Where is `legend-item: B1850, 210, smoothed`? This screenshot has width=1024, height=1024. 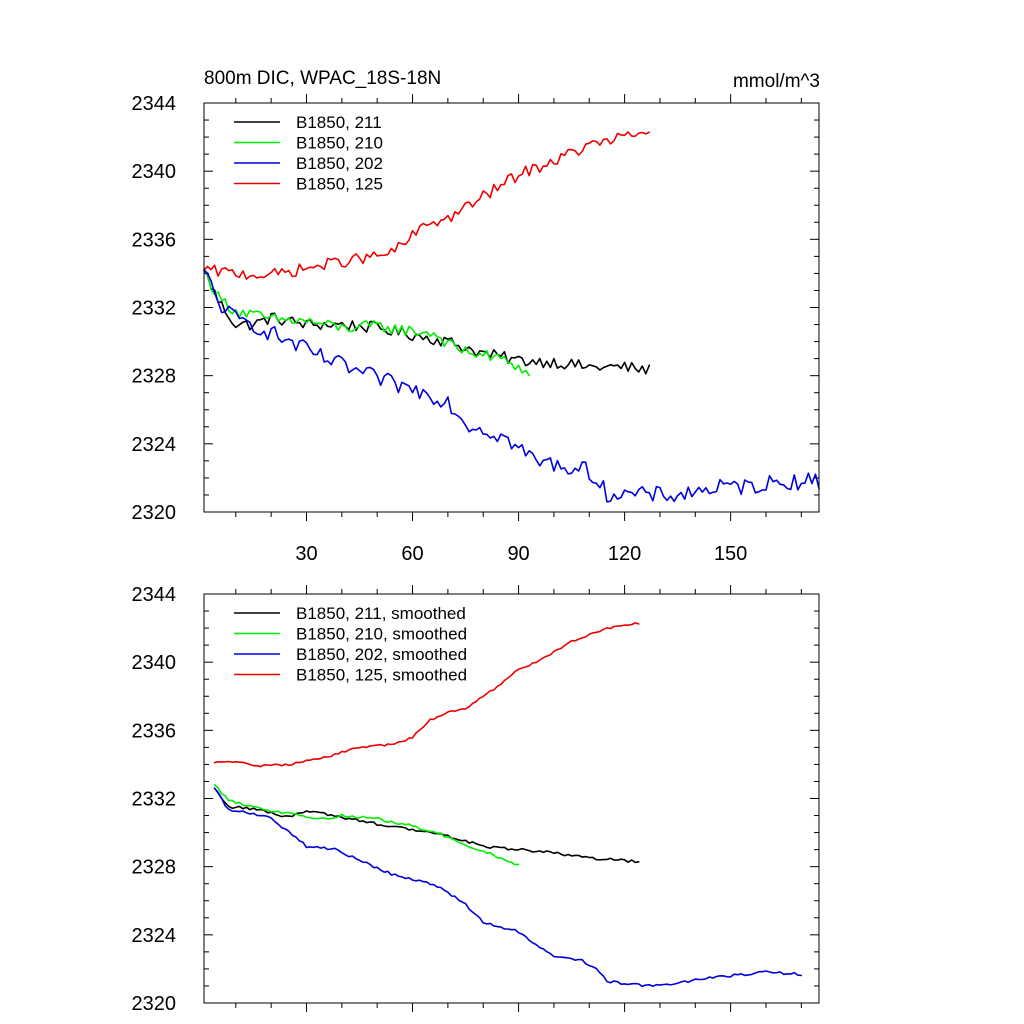 legend-item: B1850, 210, smoothed is located at coordinates (350, 634).